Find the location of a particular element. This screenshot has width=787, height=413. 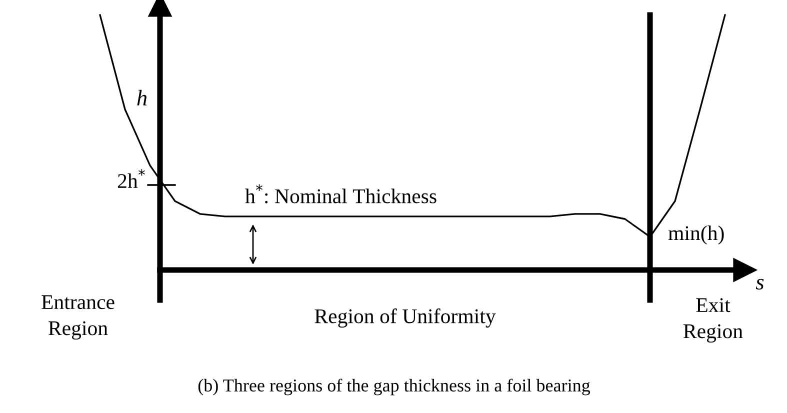

text: Entrance Region is located at coordinates (78, 317).